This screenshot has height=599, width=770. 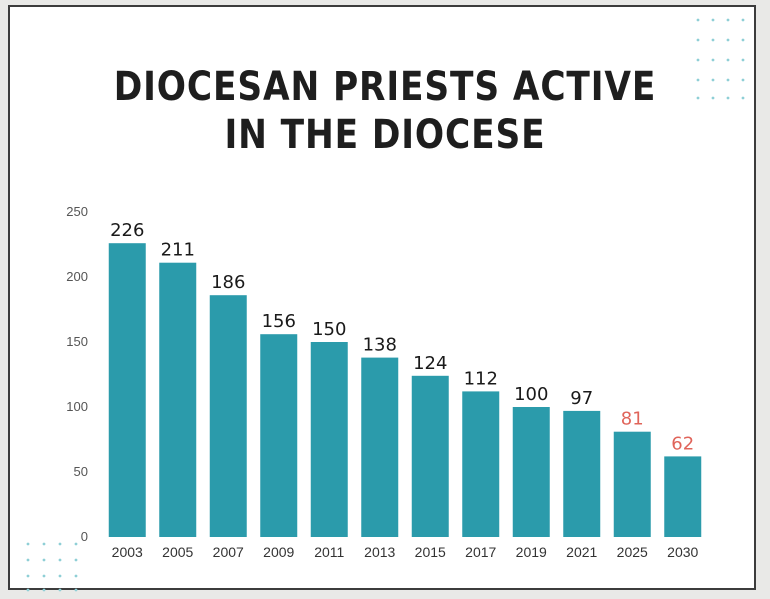 I want to click on value-label-2025: 81, so click(x=632, y=419).